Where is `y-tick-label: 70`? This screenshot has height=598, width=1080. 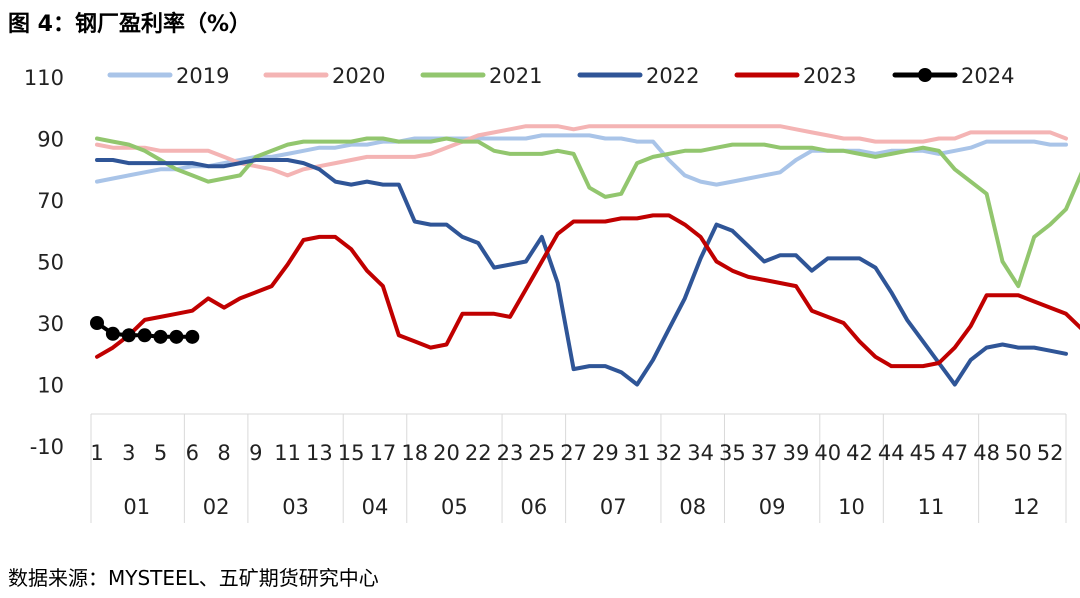
y-tick-label: 70 is located at coordinates (50, 201).